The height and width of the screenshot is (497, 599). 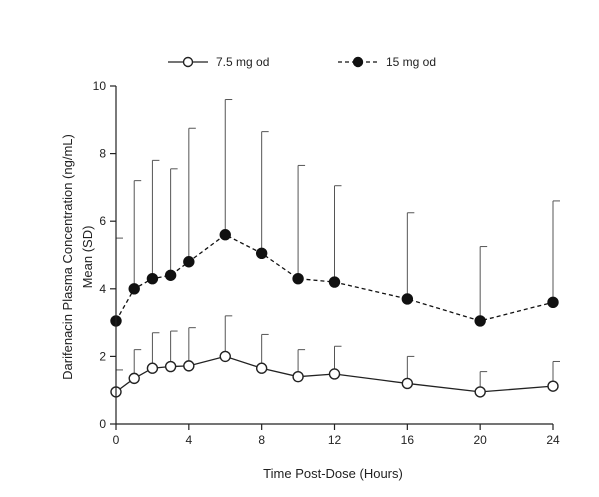 What do you see at coordinates (261, 440) in the screenshot?
I see `x-tick-label-8: 8` at bounding box center [261, 440].